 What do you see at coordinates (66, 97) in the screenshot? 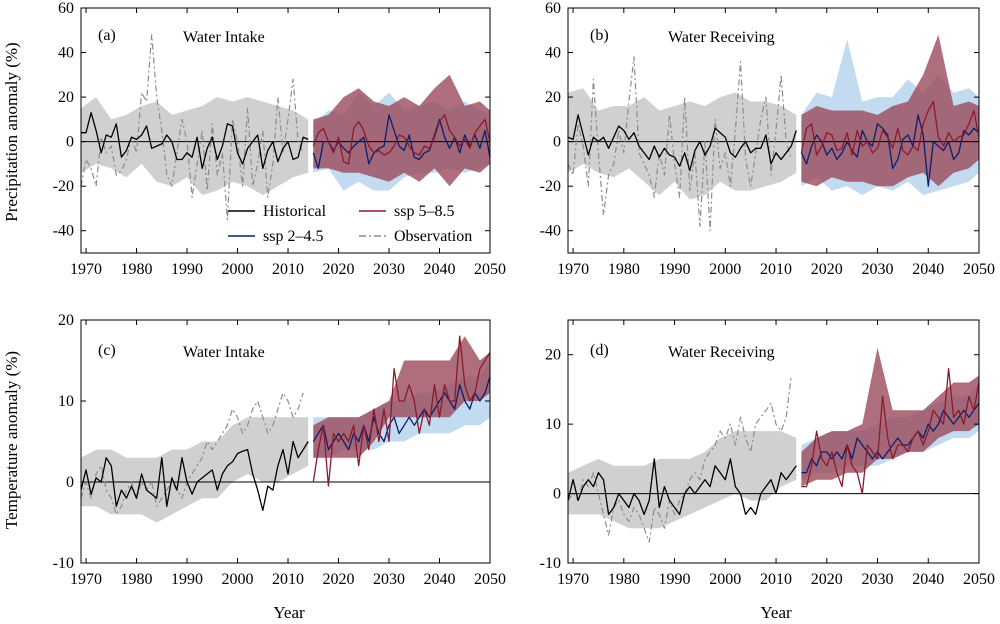
I see `panel-a-ytick-label-20: 20` at bounding box center [66, 97].